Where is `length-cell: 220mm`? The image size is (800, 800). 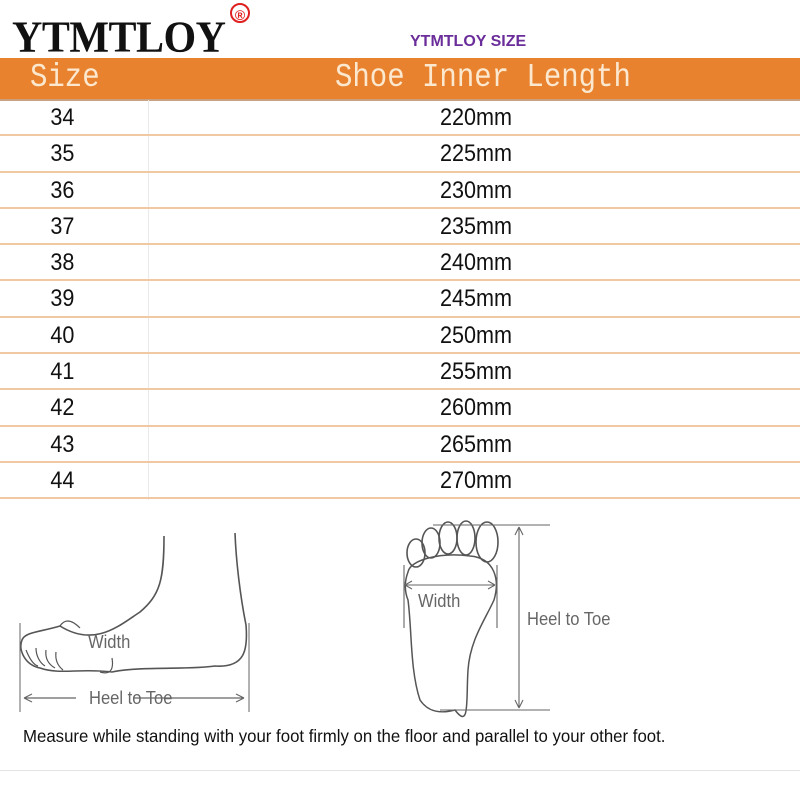
length-cell: 220mm is located at coordinates (476, 117).